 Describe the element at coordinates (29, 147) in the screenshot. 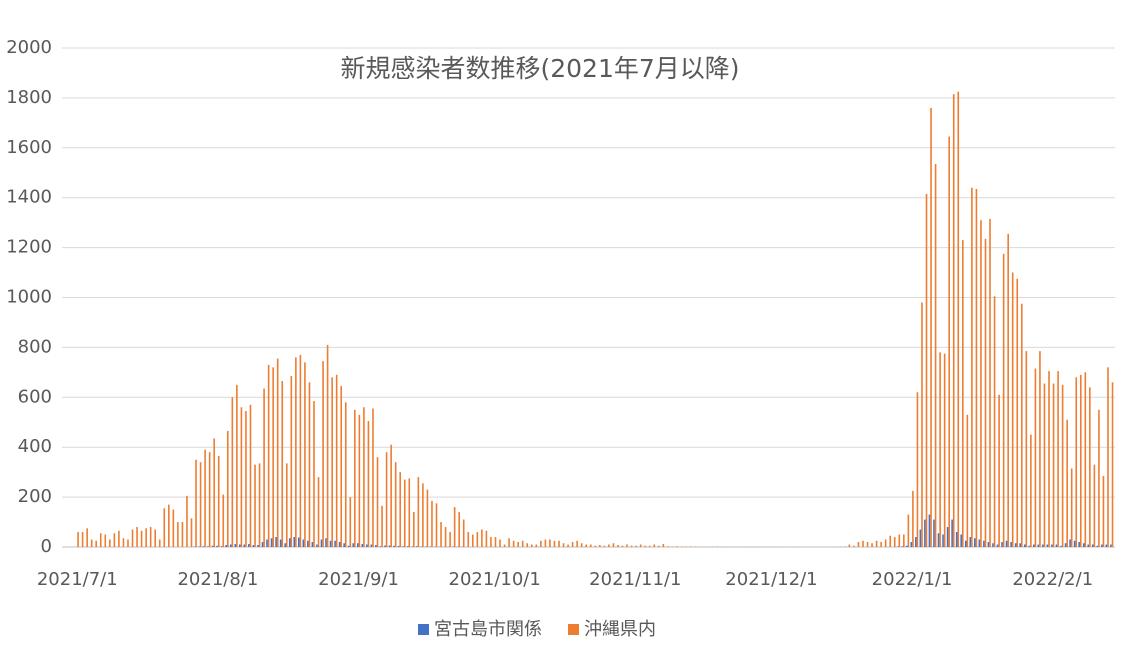

I see `y-tick-label: 1600` at that location.